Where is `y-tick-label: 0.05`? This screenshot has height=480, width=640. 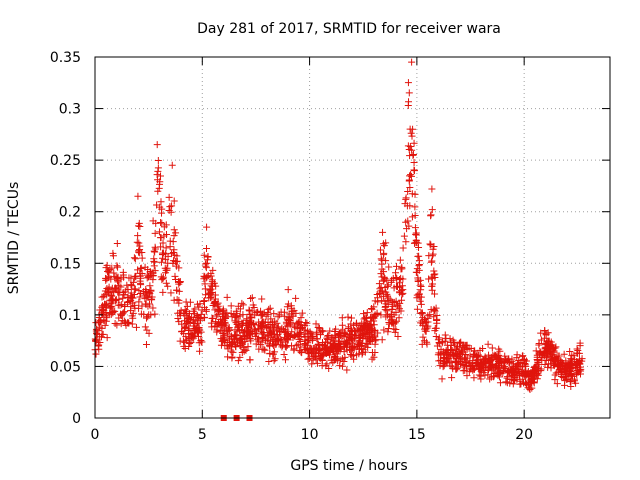 y-tick-label: 0.05 is located at coordinates (65, 367).